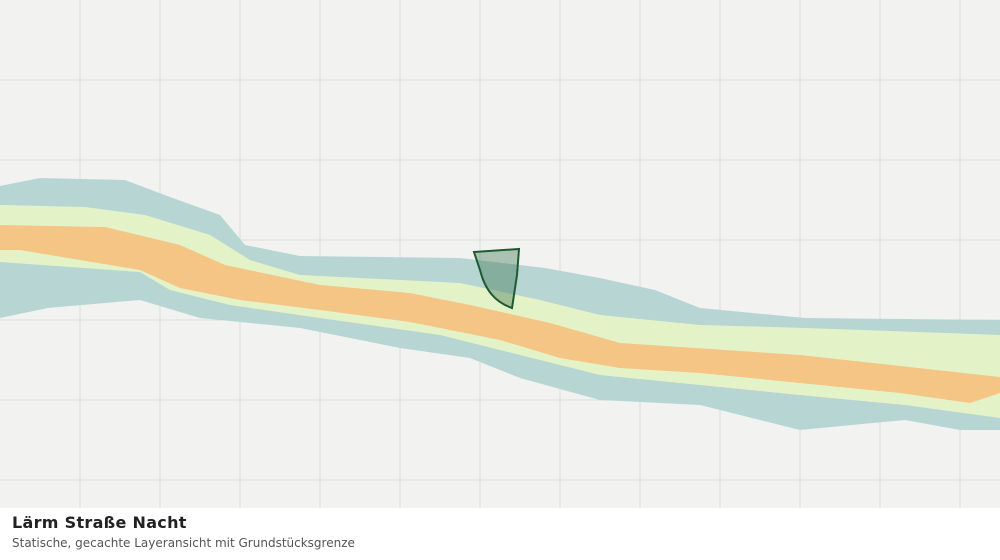  Describe the element at coordinates (99, 522) in the screenshot. I see `layer-title: Lärm Straße Nacht` at that location.